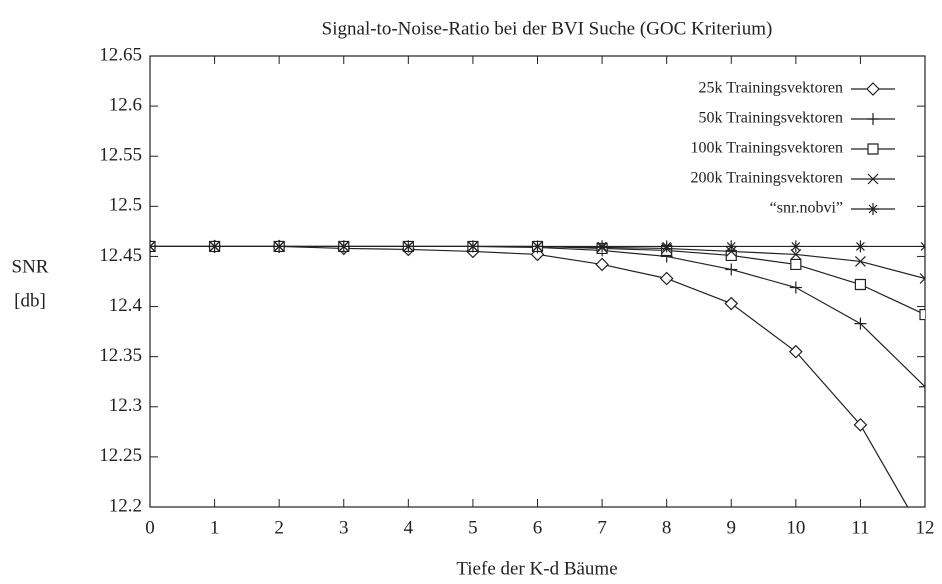 The width and height of the screenshot is (942, 584). I want to click on y-tick-label: 12.35, so click(120, 355).